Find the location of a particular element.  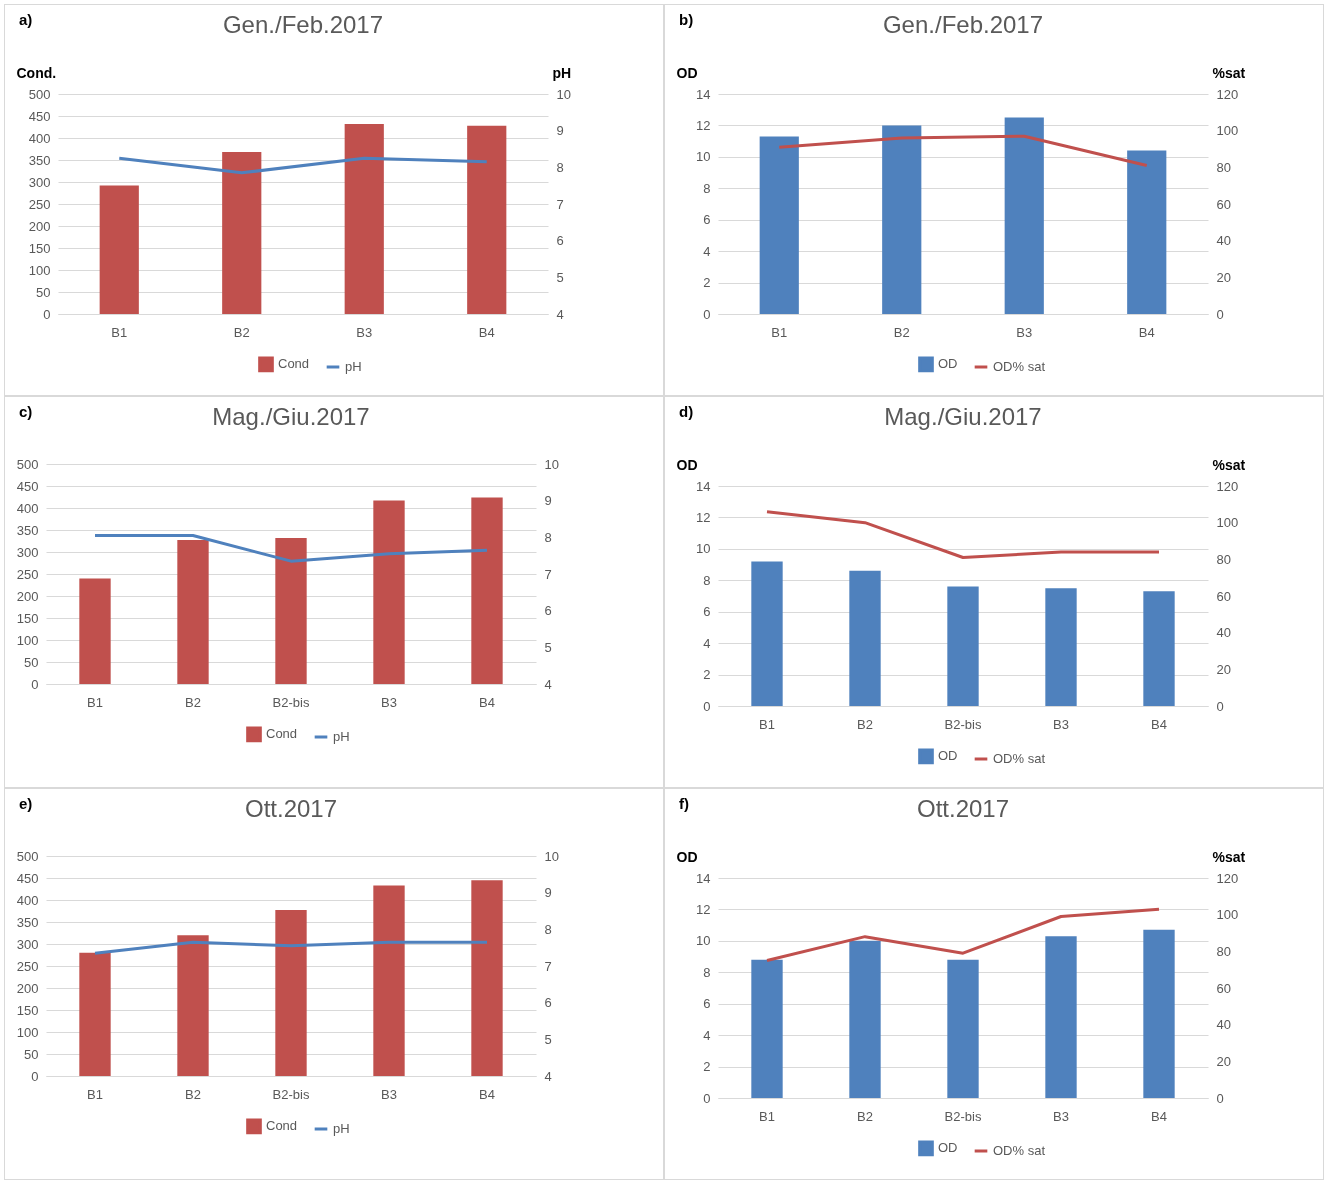

y-axis-title: Cond. is located at coordinates (36, 72).